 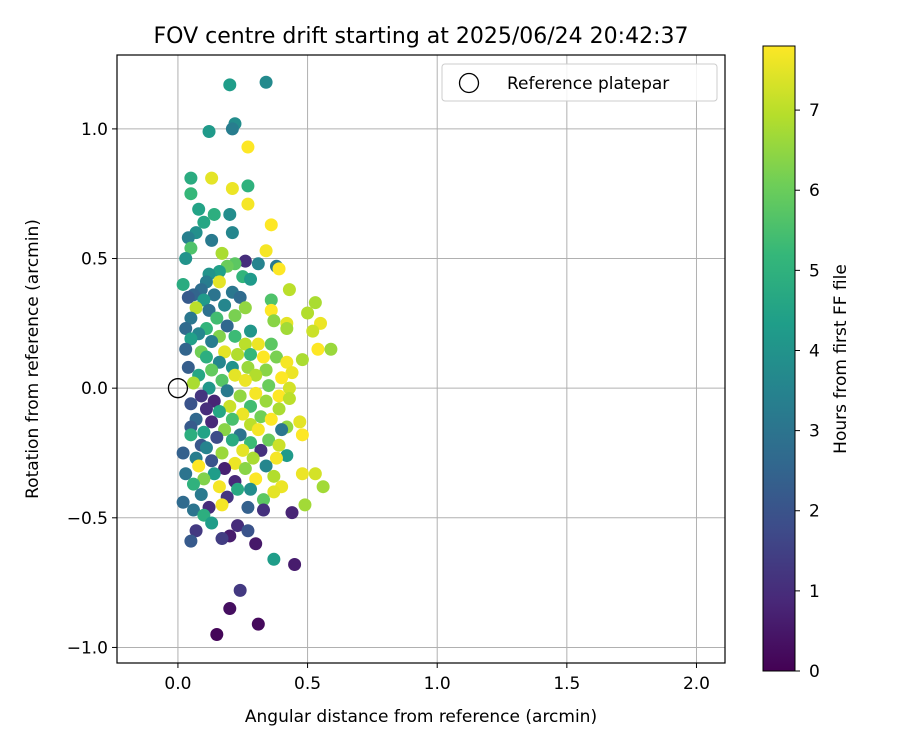 What do you see at coordinates (566, 684) in the screenshot?
I see `x-tick-label: 1.5` at bounding box center [566, 684].